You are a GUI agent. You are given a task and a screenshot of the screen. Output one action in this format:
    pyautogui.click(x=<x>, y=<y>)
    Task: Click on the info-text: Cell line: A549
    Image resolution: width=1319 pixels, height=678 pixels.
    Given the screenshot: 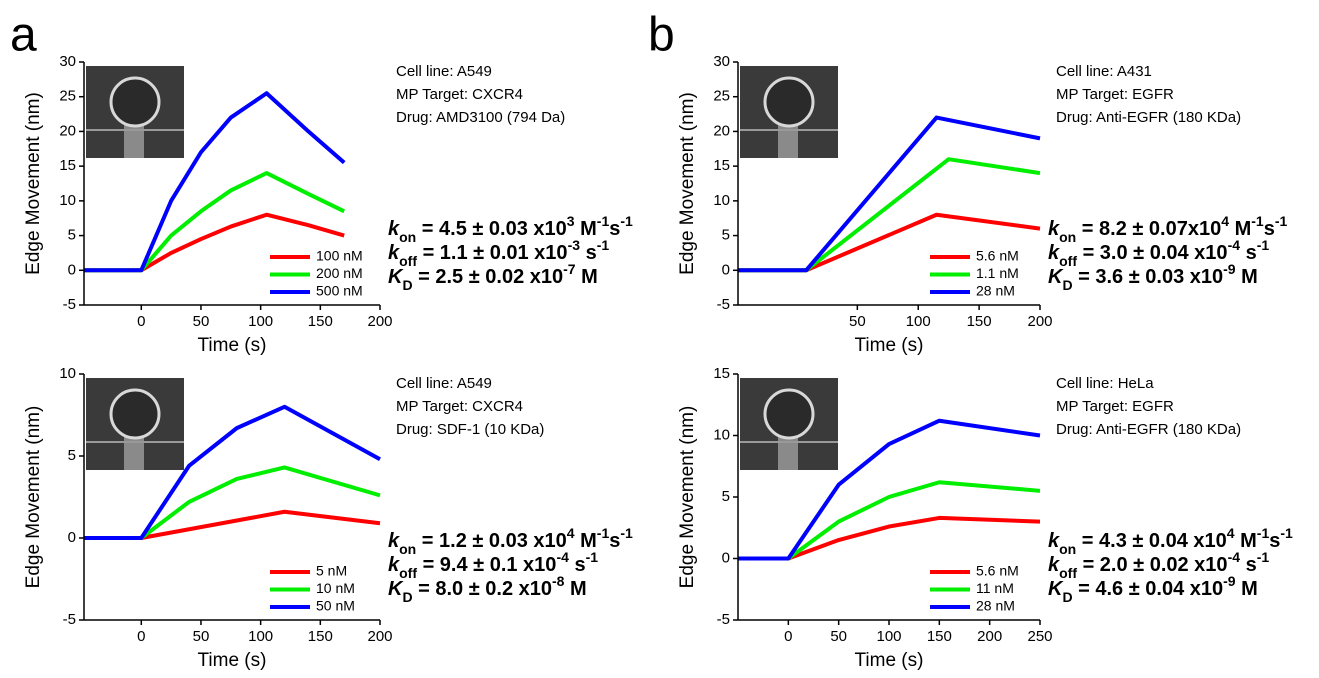 What is the action you would take?
    pyautogui.click(x=444, y=71)
    